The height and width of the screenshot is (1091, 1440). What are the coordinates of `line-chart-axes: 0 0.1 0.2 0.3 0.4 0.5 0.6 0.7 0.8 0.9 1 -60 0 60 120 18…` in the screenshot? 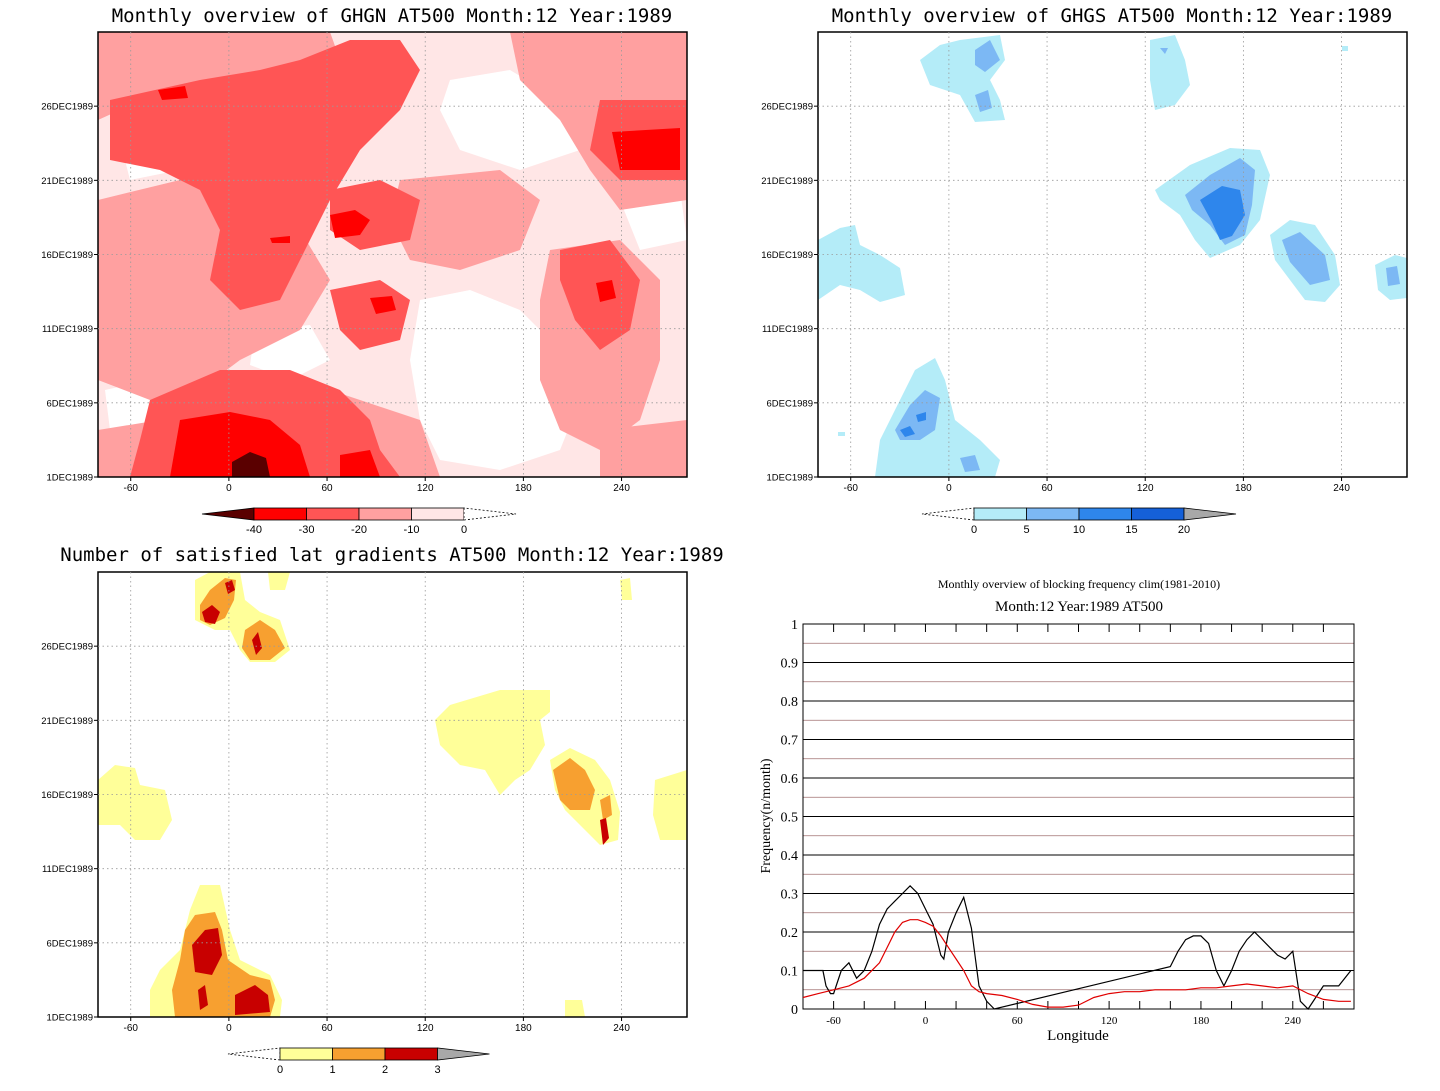 It's located at (1052, 822).